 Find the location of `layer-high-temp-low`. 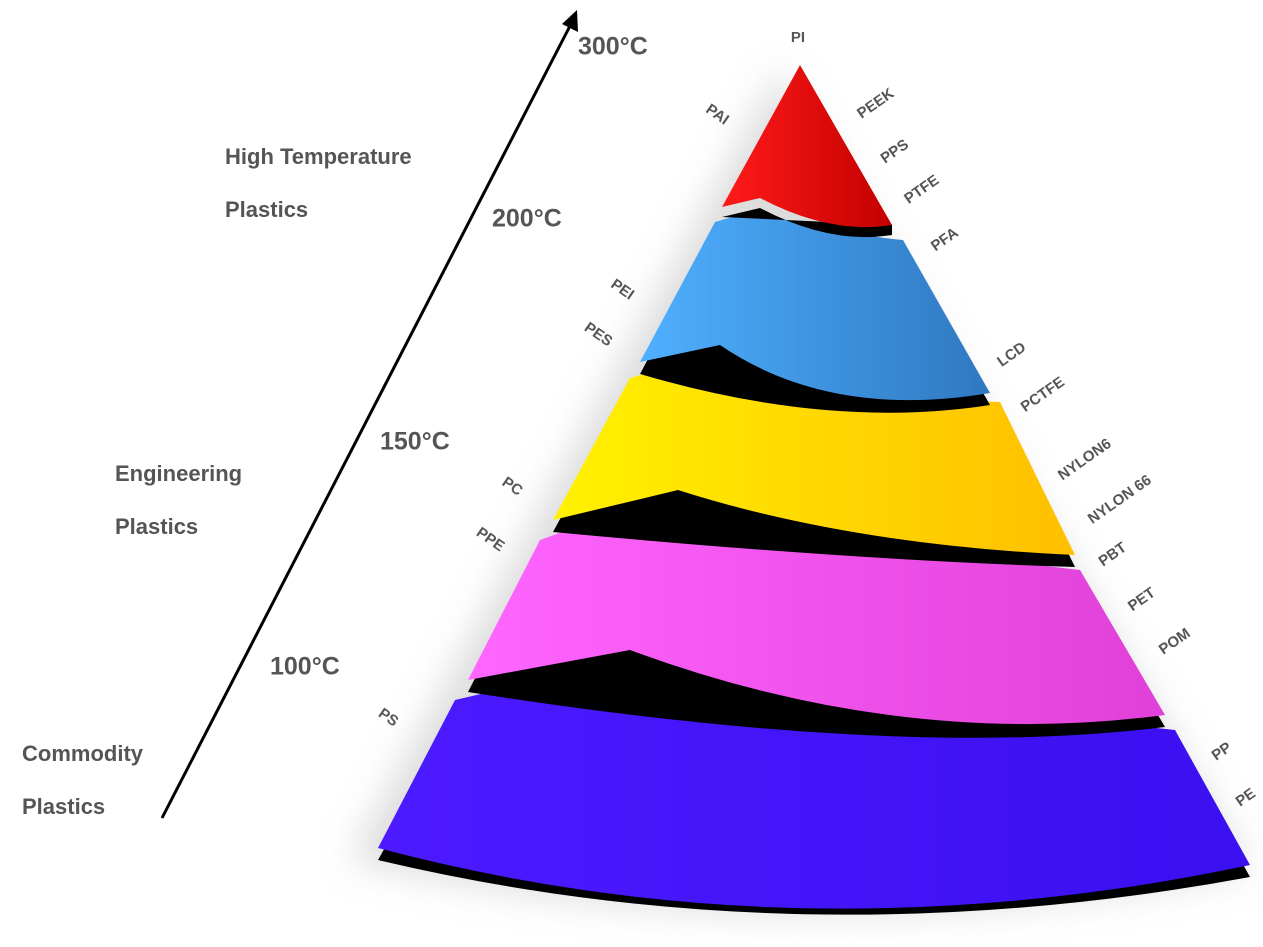

layer-high-temp-low is located at coordinates (815, 306).